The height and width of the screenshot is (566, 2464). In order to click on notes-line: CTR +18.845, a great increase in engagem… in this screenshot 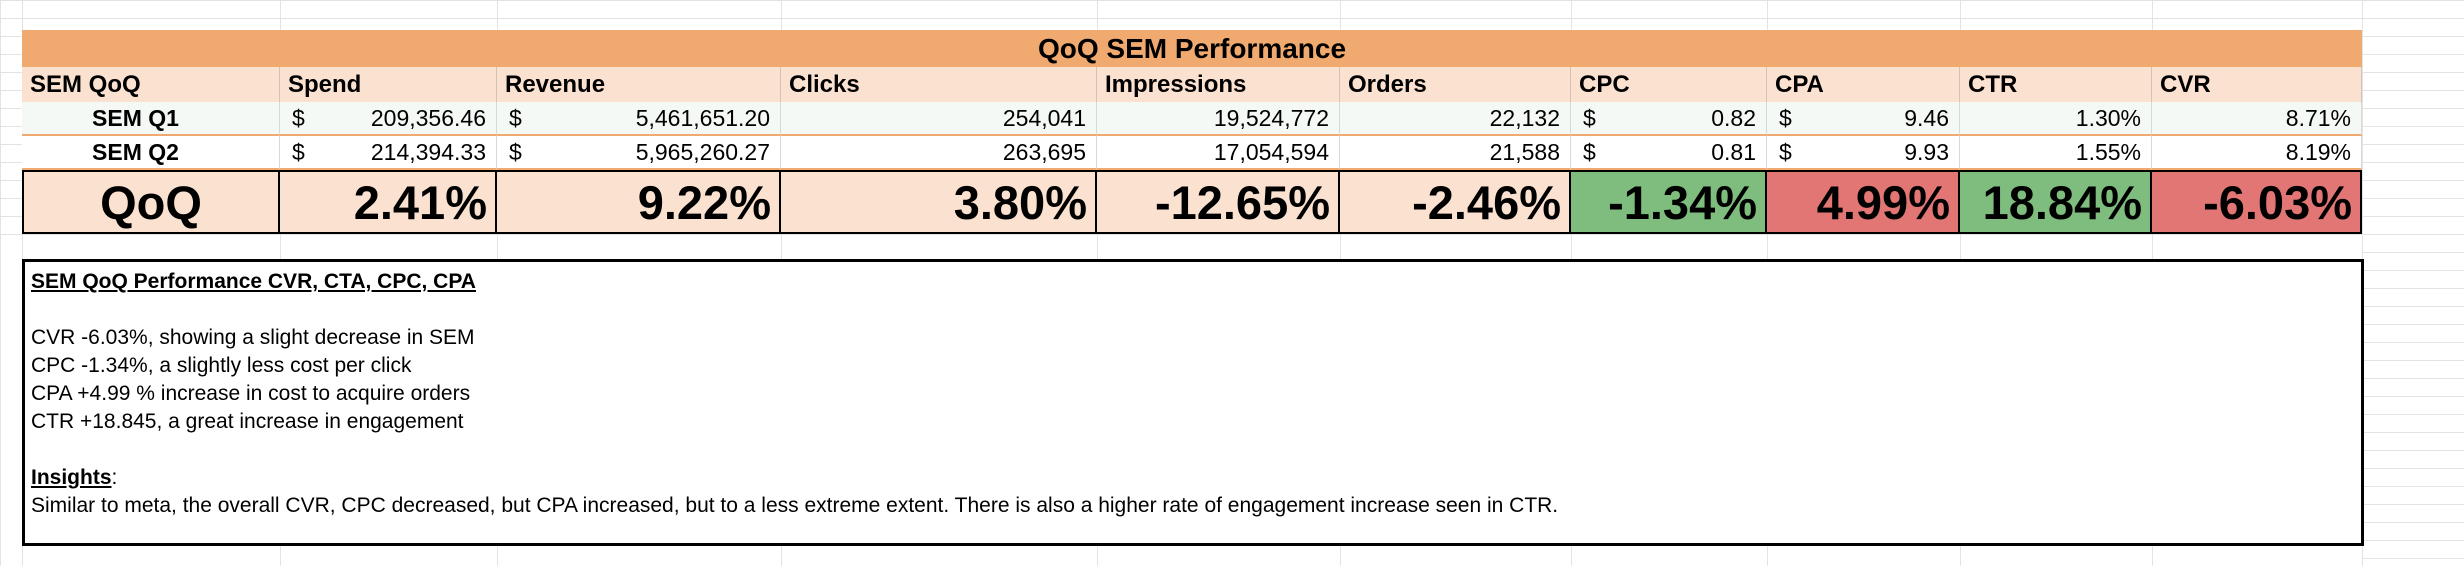, I will do `click(247, 421)`.